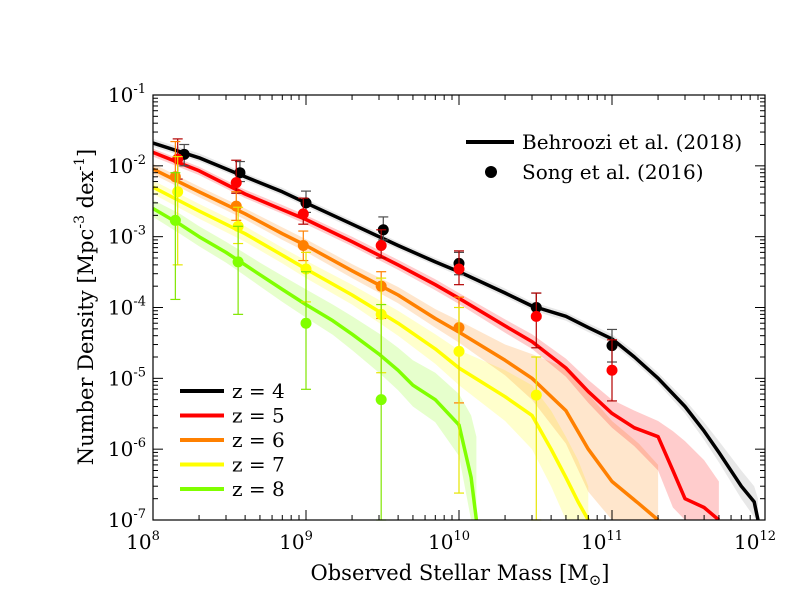  I want to click on y-tick-label: 10⁻⁴, so click(127, 307).